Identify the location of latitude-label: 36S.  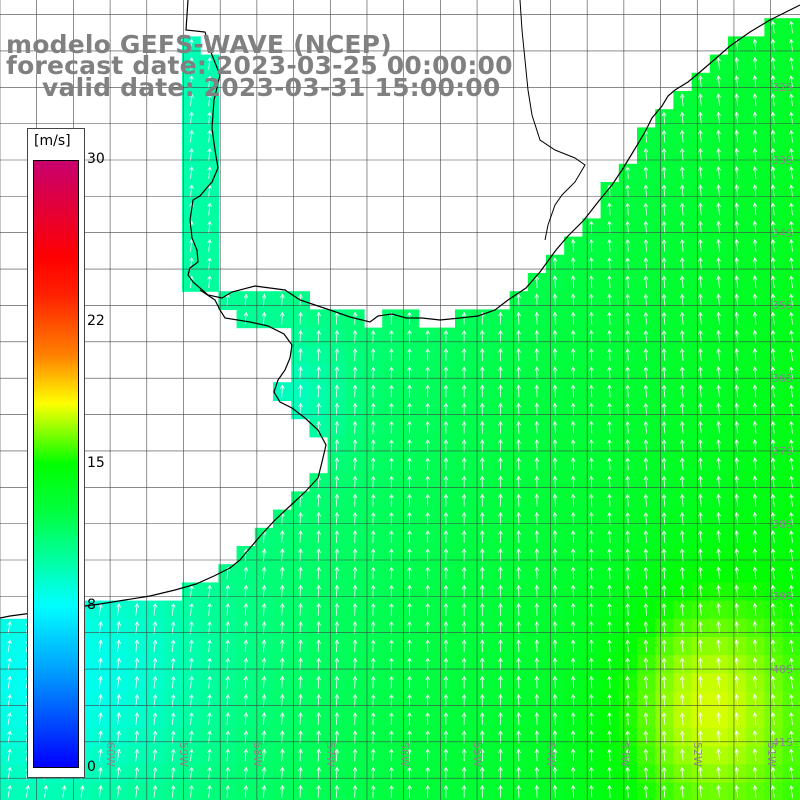
(782, 378).